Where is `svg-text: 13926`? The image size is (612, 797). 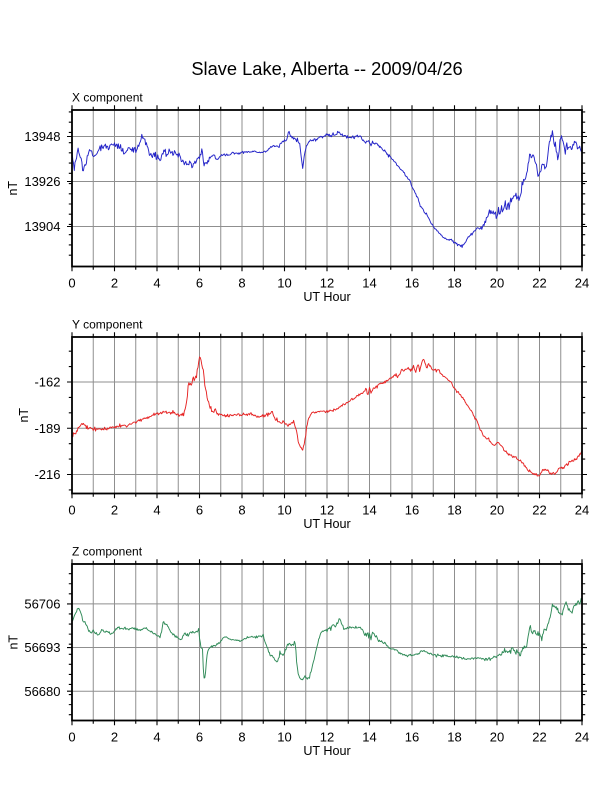
svg-text: 13926 is located at coordinates (42, 181).